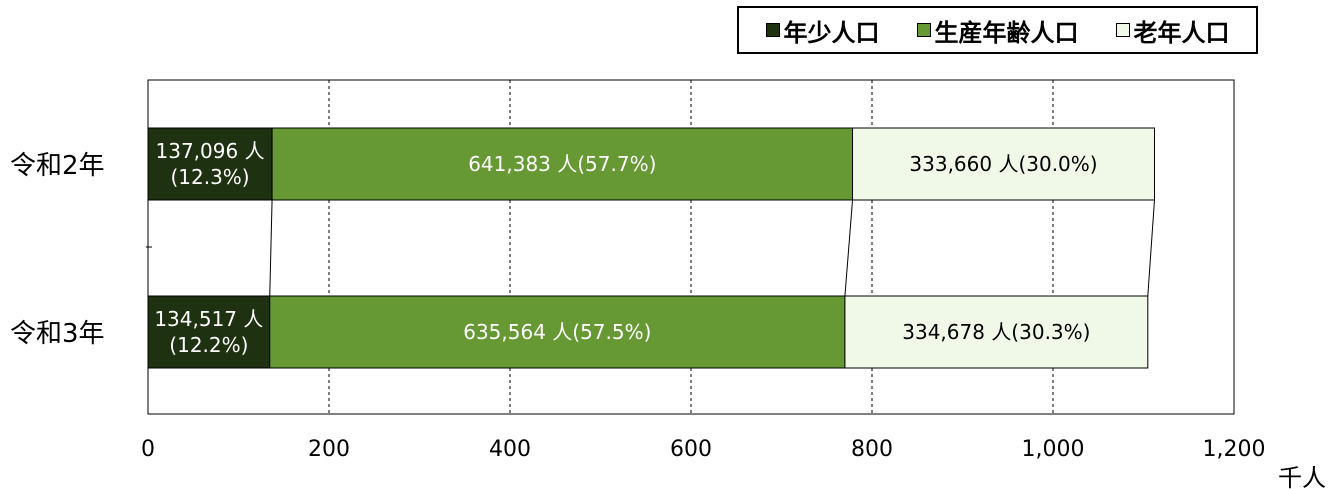 Image resolution: width=1334 pixels, height=489 pixels. I want to click on legend-label-working: 生産年齢人口, so click(1006, 32).